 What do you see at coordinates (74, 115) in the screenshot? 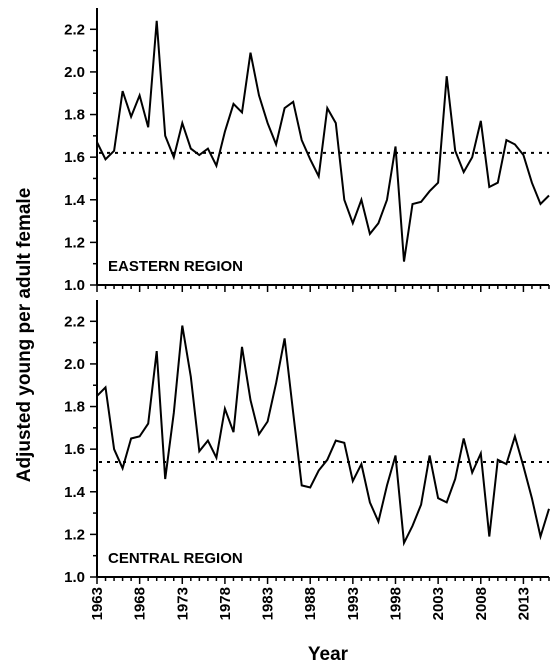
I see `eastern-y-tick-label: 1.8` at bounding box center [74, 115].